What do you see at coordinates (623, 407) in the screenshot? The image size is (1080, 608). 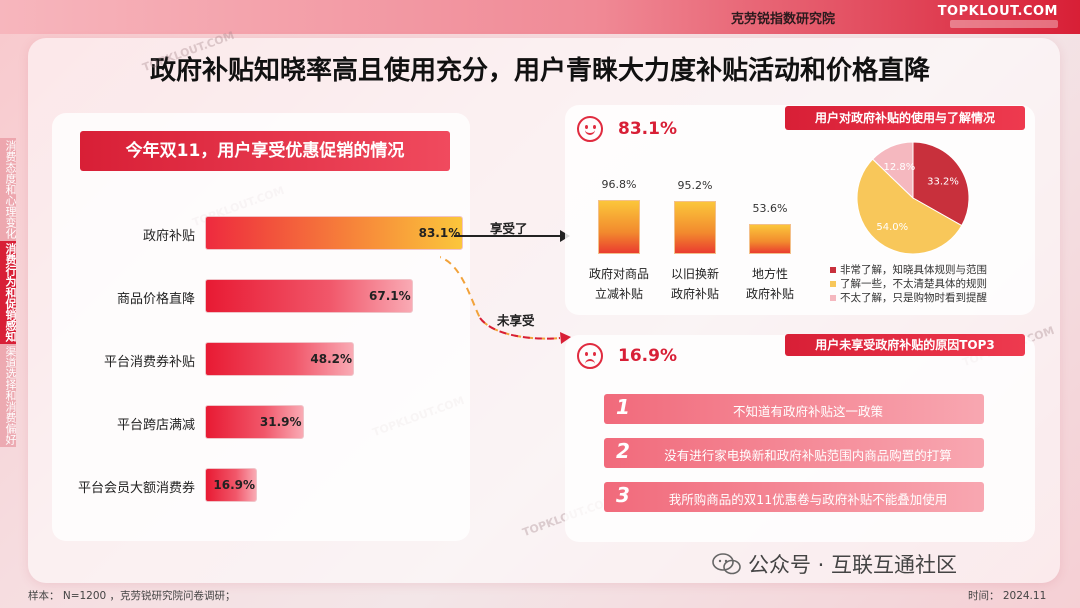 I see `reason-number: 1` at bounding box center [623, 407].